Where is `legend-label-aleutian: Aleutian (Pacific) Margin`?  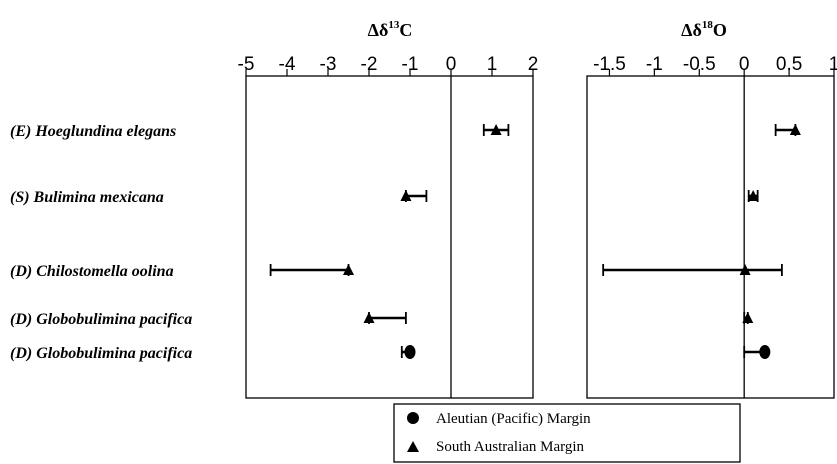 legend-label-aleutian: Aleutian (Pacific) Margin is located at coordinates (513, 419).